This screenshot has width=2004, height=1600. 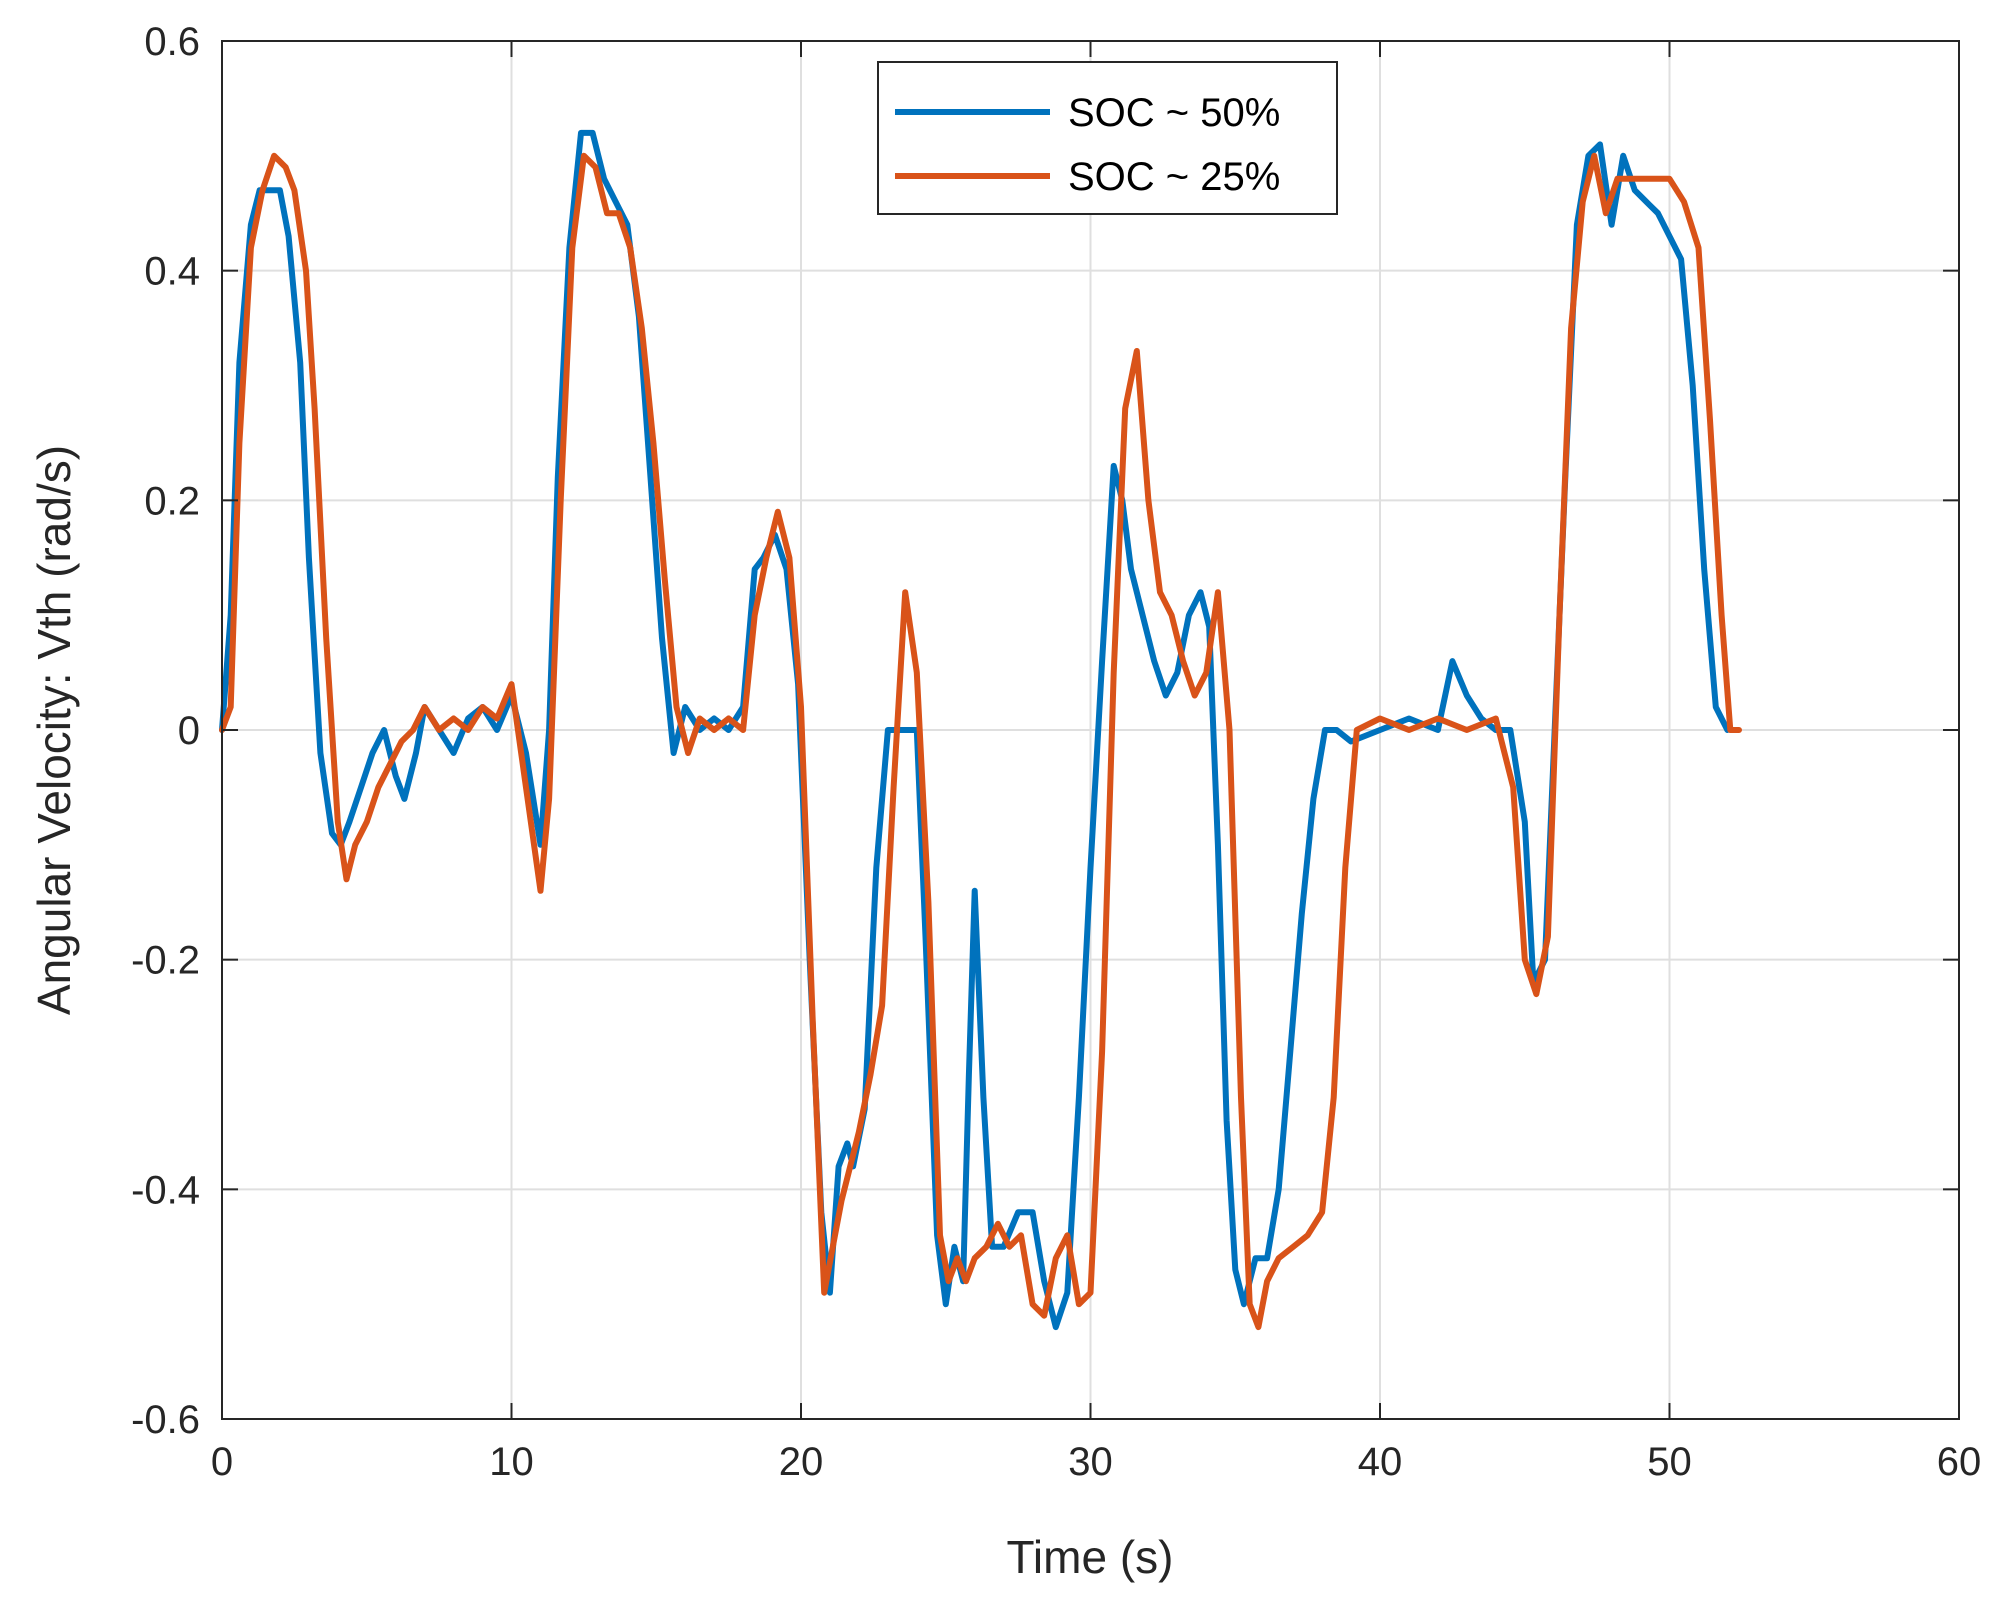 What do you see at coordinates (1380, 1462) in the screenshot?
I see `x-tick-label: 40` at bounding box center [1380, 1462].